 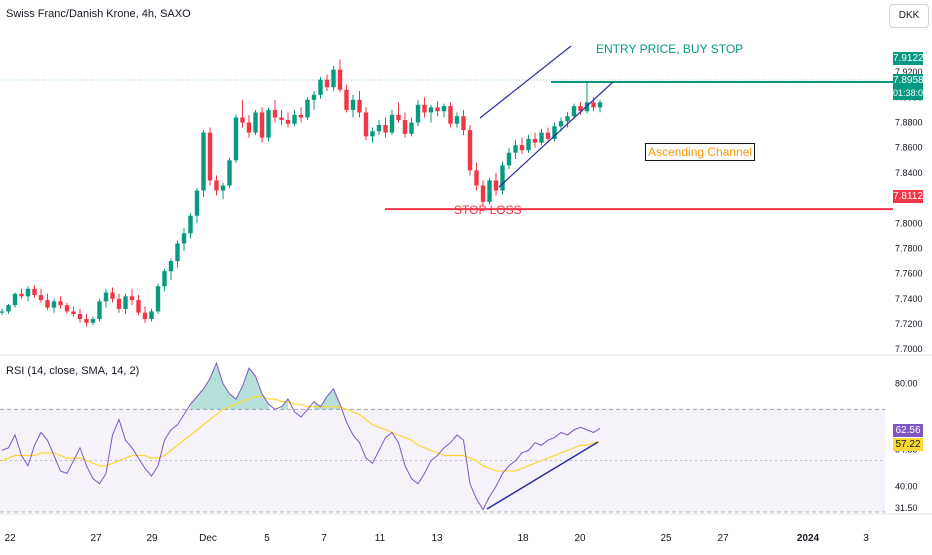 I want to click on last-price-tag: 7.8958, so click(x=908, y=80).